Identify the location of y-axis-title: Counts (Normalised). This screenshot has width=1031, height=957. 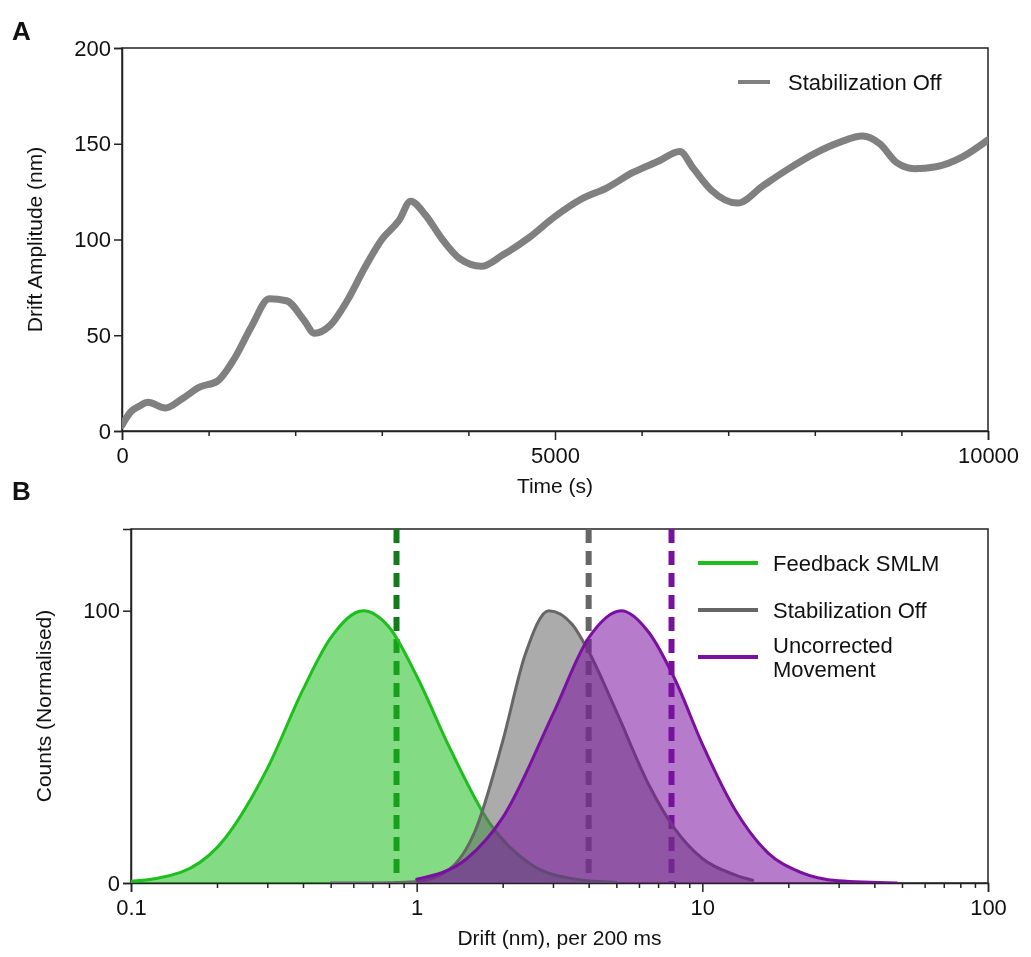
(43, 706).